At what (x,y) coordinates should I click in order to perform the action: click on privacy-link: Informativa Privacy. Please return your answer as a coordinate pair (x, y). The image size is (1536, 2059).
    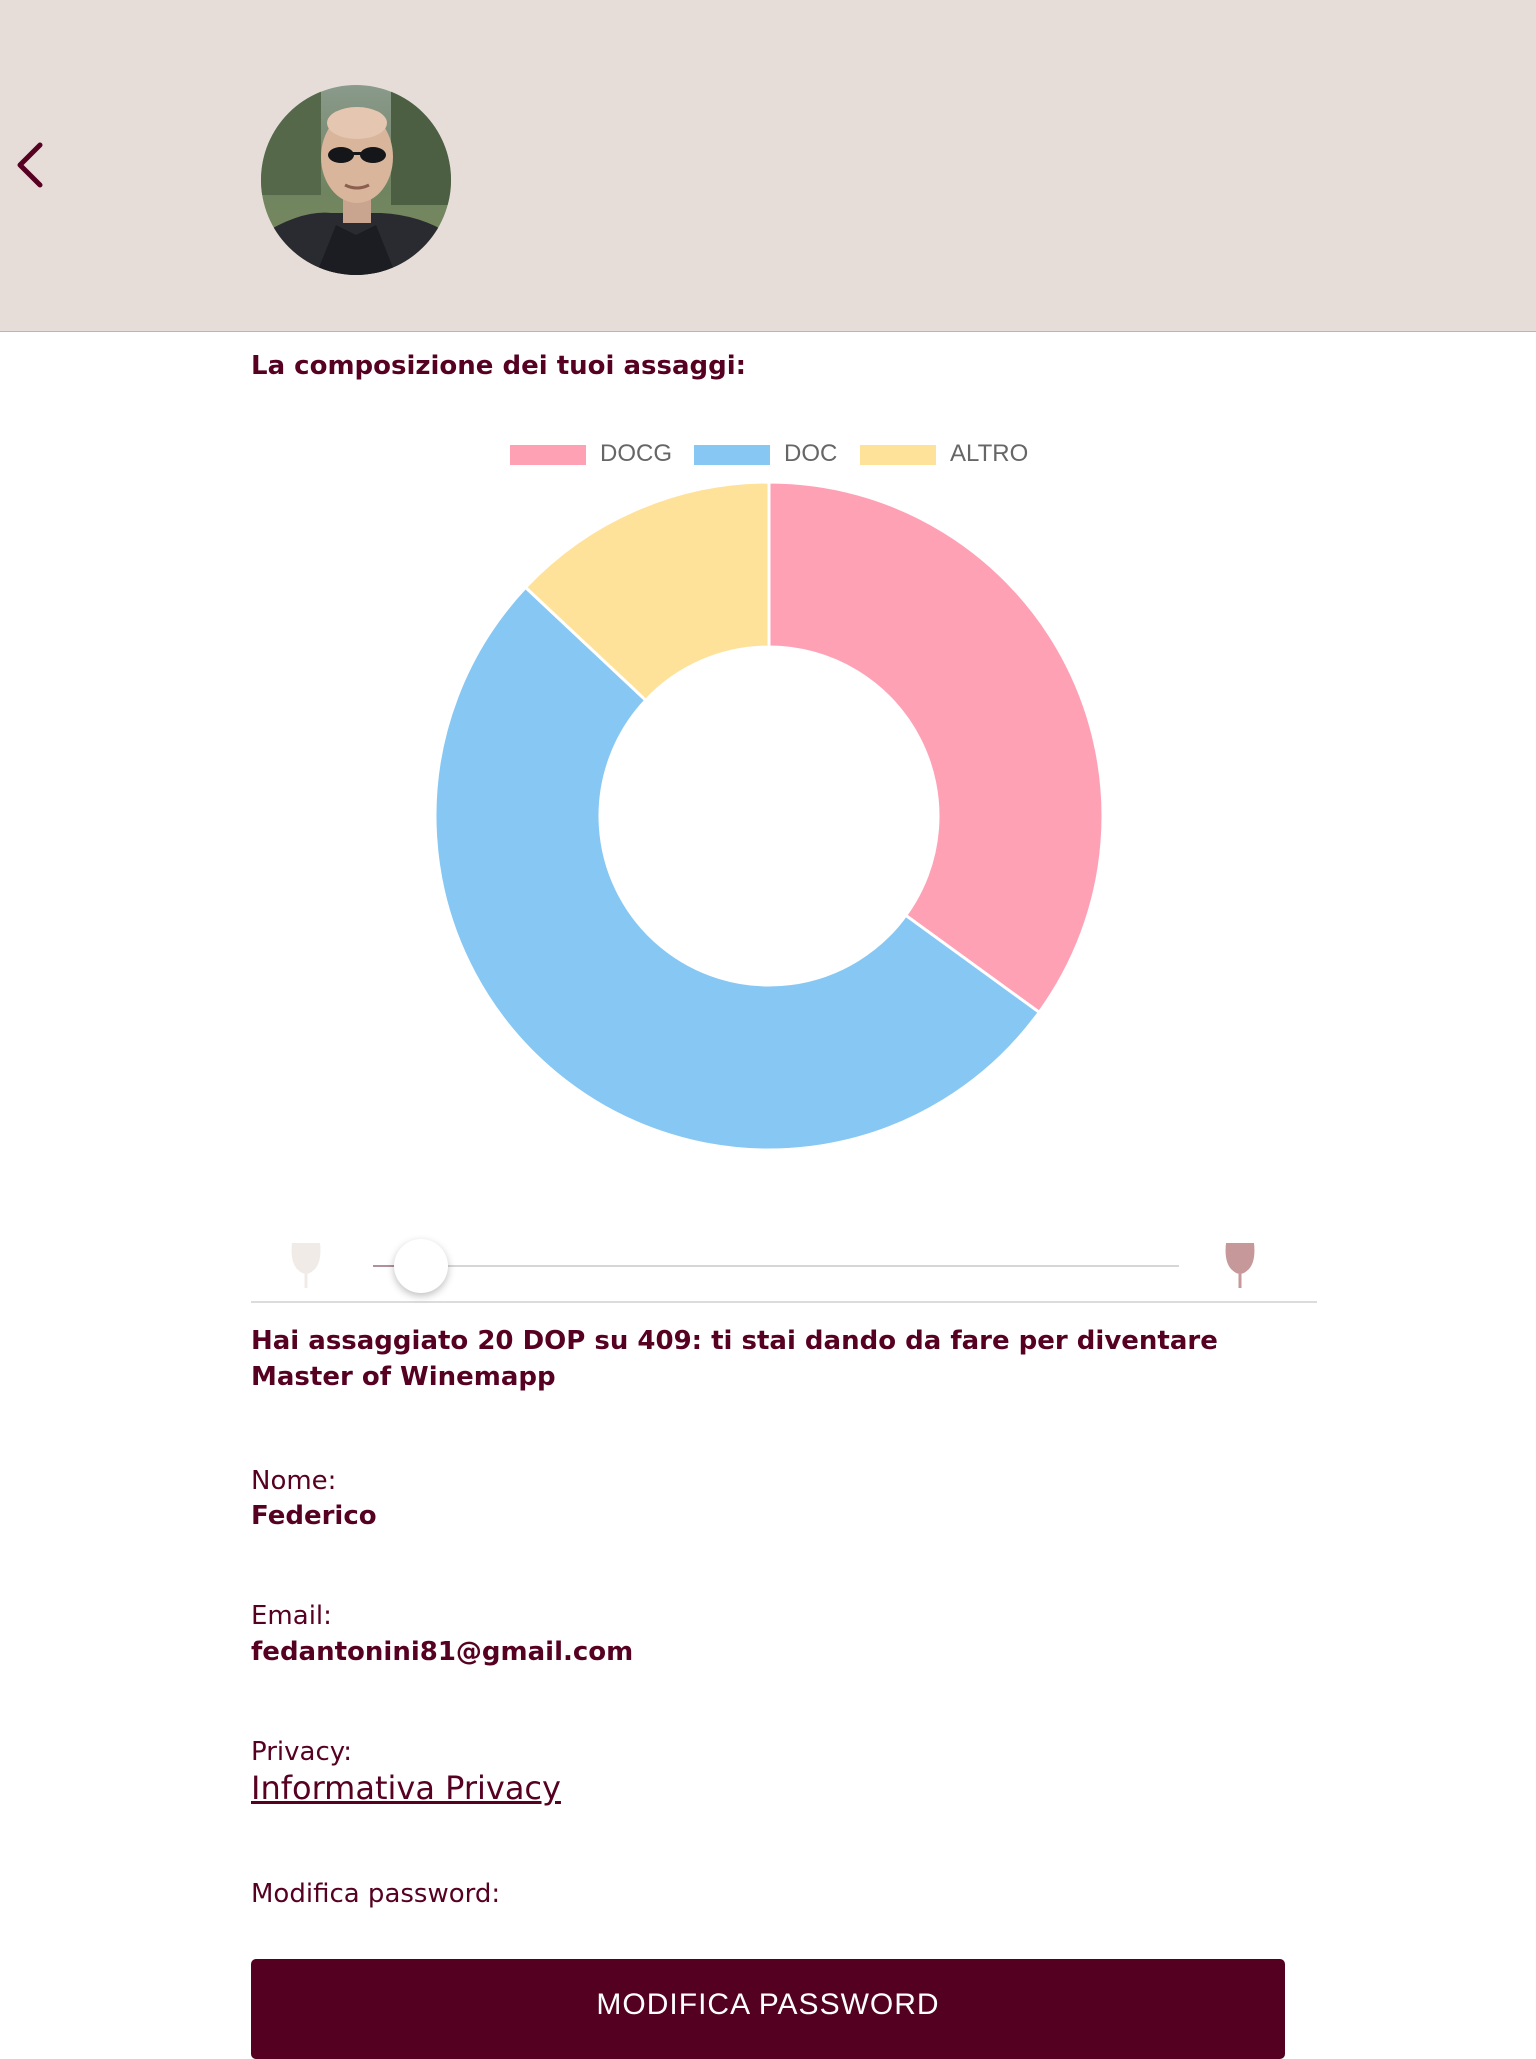
    Looking at the image, I should click on (406, 1788).